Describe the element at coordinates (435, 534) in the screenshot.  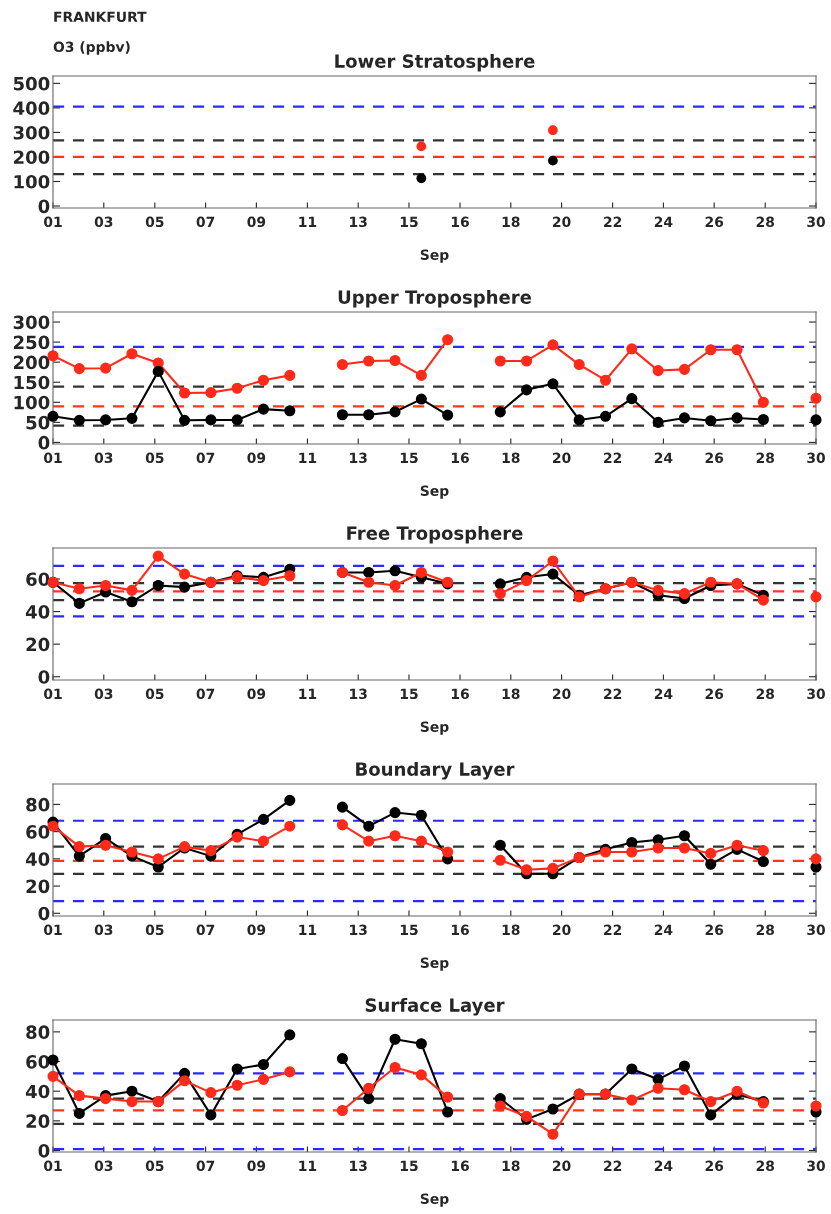
I see `chart-title: Free Troposphere` at that location.